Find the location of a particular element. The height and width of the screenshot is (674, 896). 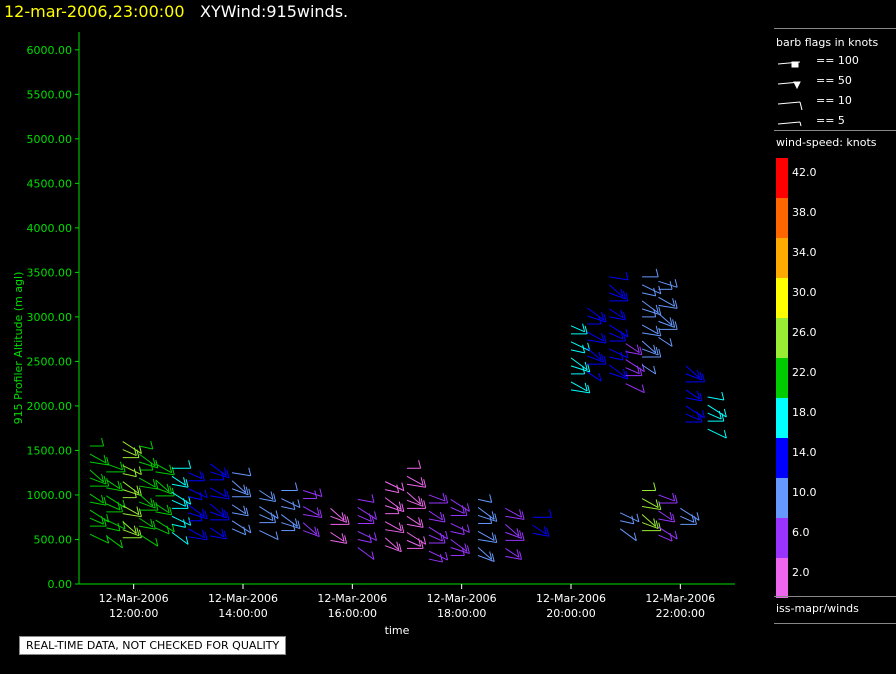

x-tick-date: 12-Mar-2006 is located at coordinates (680, 598).